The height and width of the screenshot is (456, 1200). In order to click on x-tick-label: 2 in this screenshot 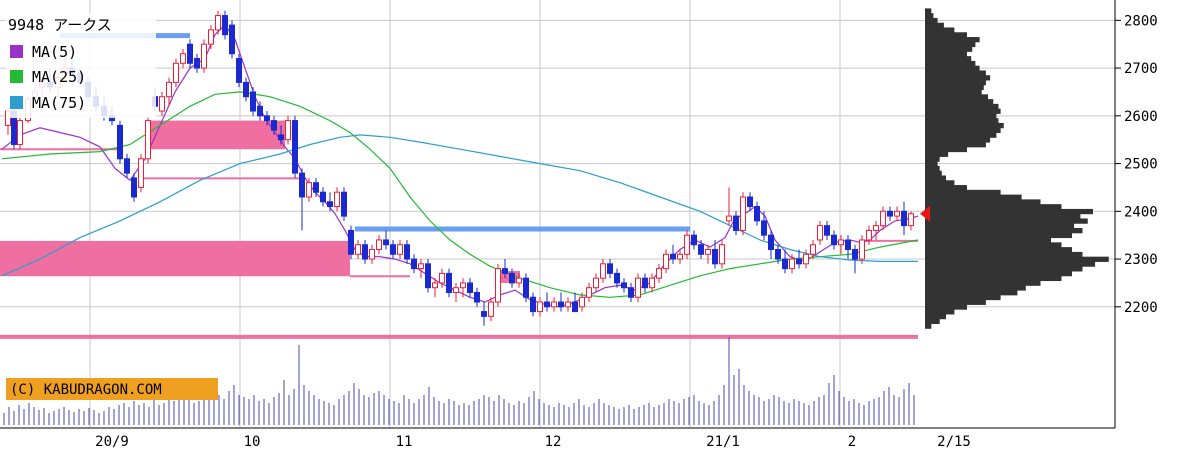, I will do `click(852, 442)`.